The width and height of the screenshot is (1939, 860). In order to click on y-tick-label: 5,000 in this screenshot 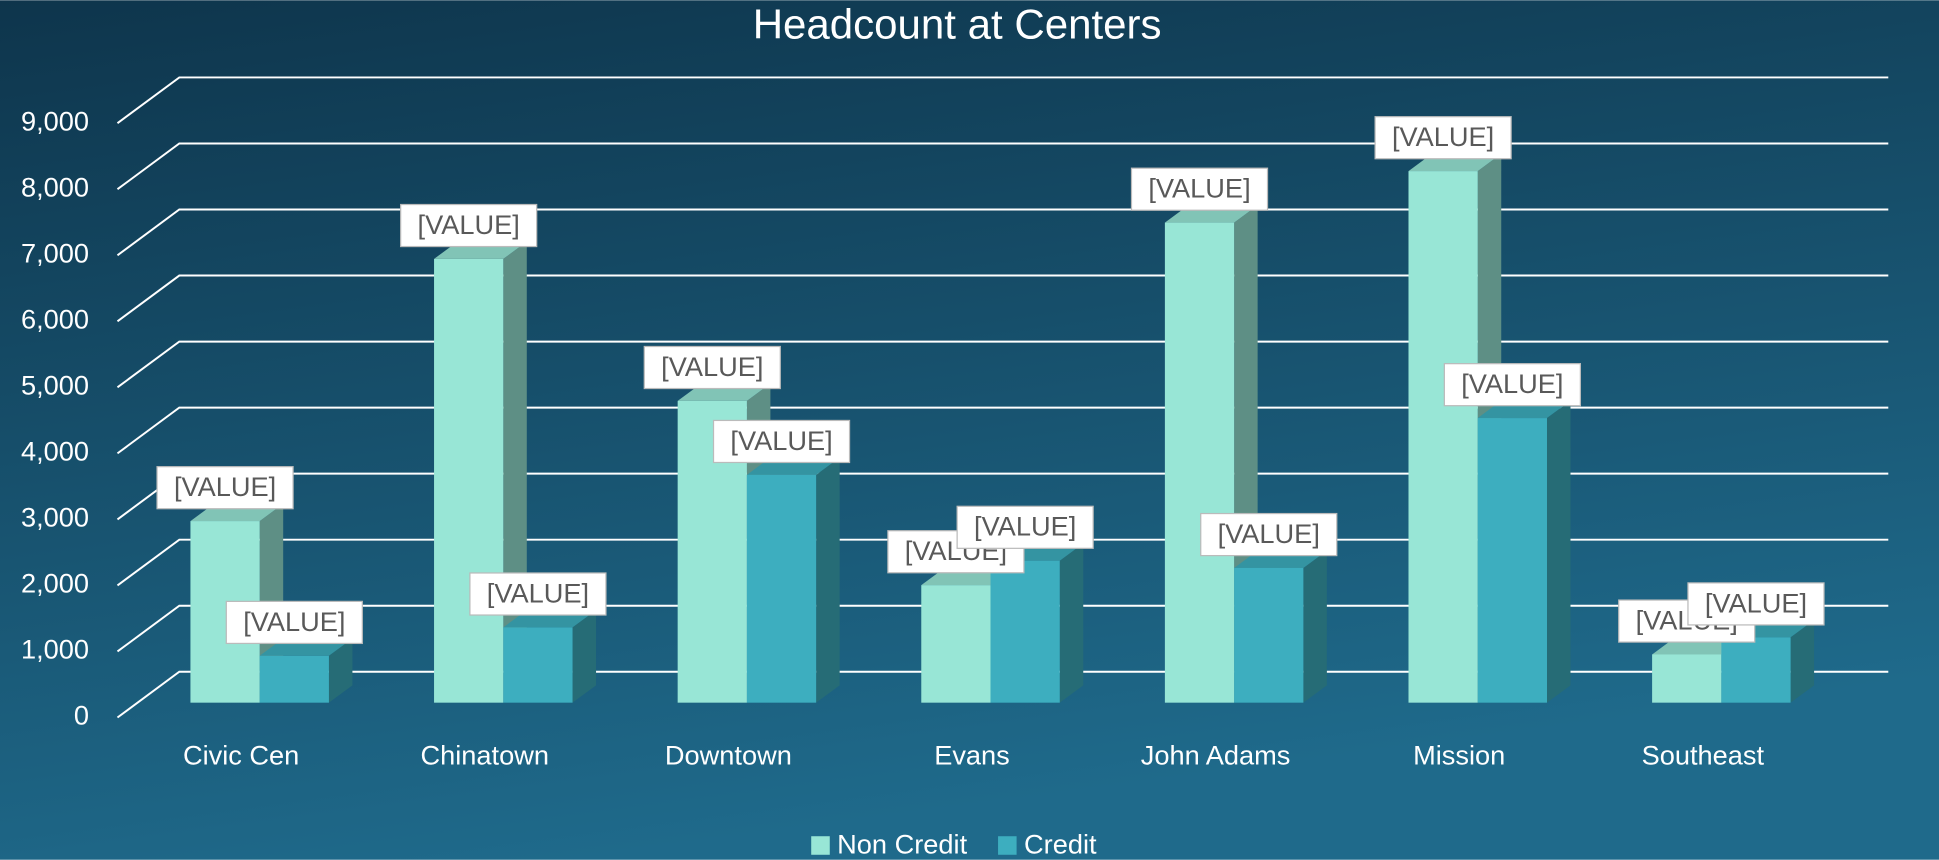, I will do `click(55, 385)`.